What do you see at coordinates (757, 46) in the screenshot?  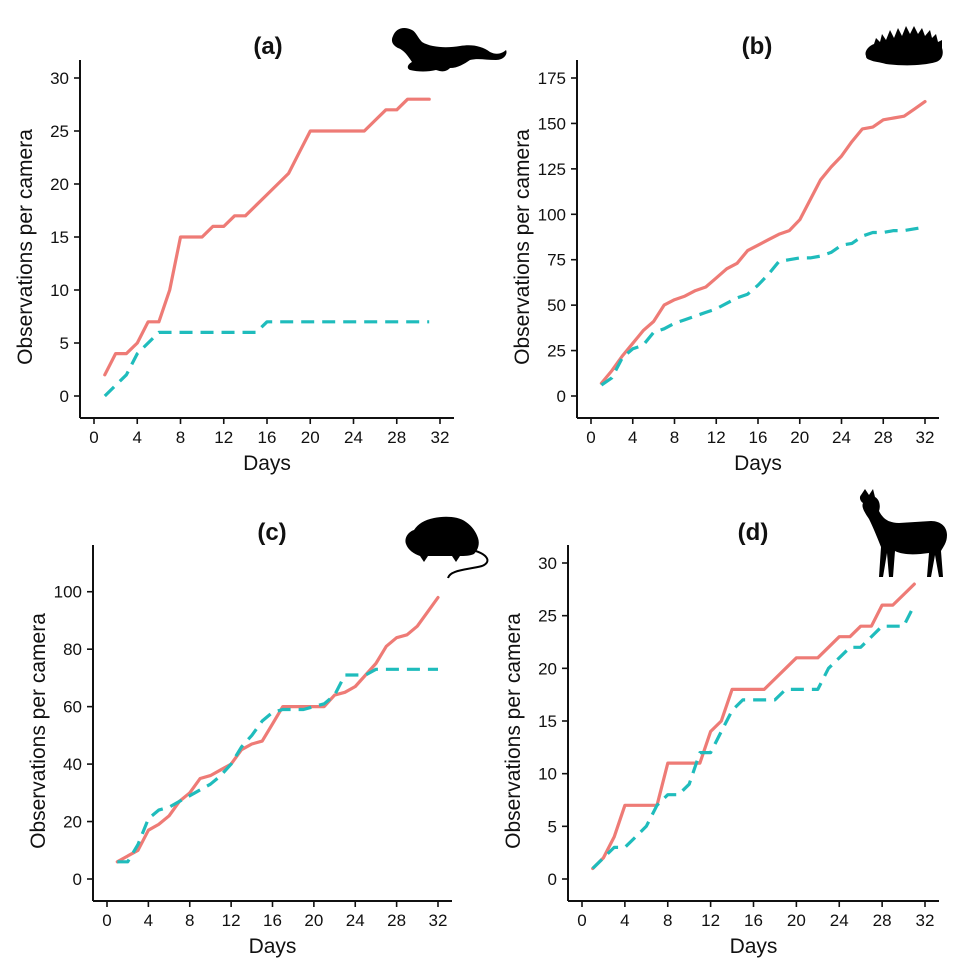 I see `panel-title: (b)` at bounding box center [757, 46].